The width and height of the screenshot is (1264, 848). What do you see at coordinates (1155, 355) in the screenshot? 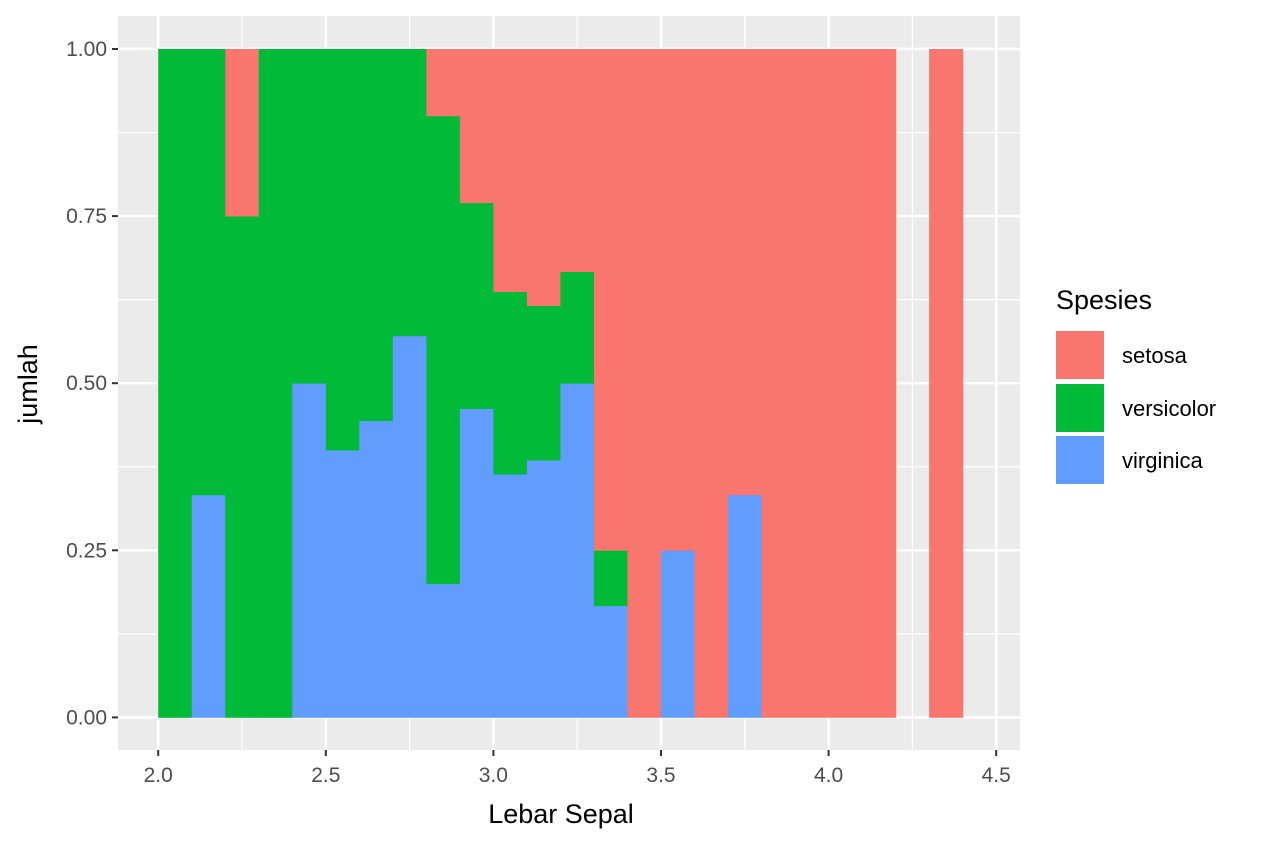
I see `legend-label-setosa: setosa` at bounding box center [1155, 355].